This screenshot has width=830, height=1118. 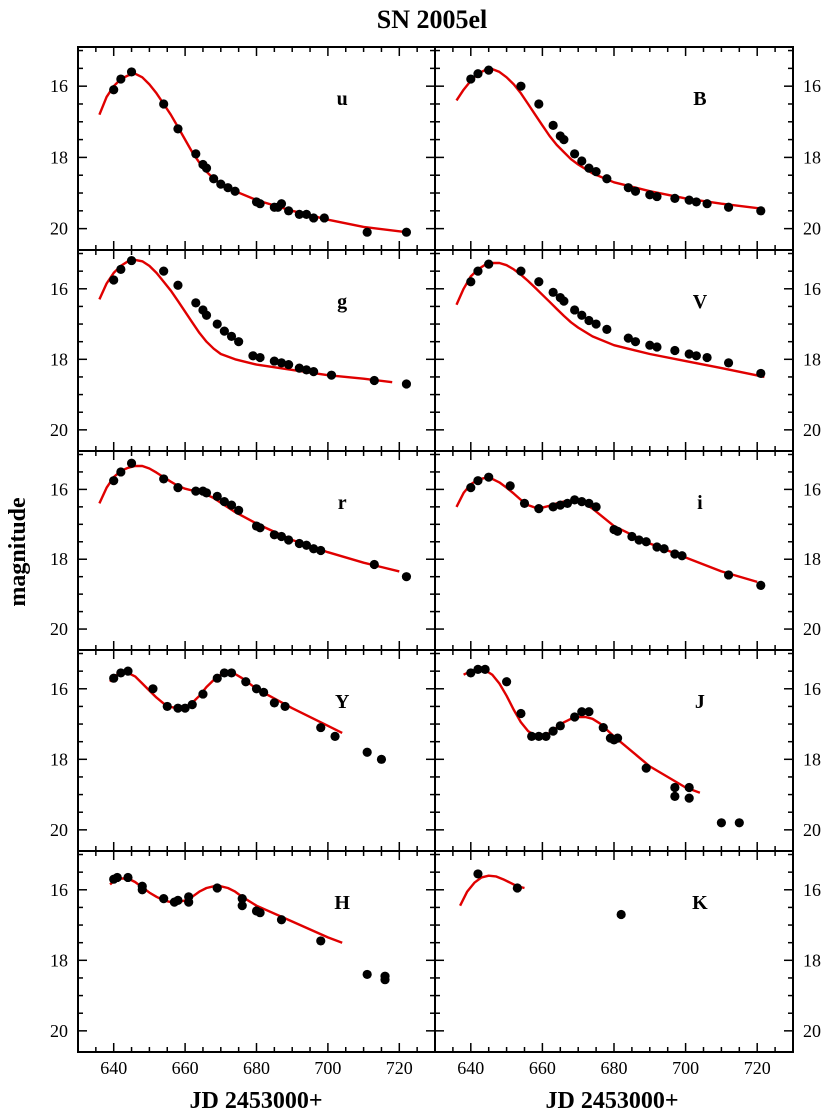 What do you see at coordinates (699, 99) in the screenshot?
I see `band-label: B` at bounding box center [699, 99].